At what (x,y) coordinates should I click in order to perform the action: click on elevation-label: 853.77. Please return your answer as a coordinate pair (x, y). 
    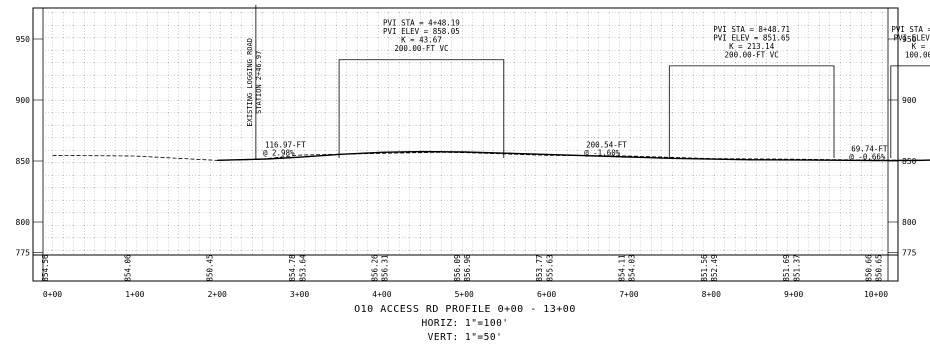
    Looking at the image, I should click on (539, 267).